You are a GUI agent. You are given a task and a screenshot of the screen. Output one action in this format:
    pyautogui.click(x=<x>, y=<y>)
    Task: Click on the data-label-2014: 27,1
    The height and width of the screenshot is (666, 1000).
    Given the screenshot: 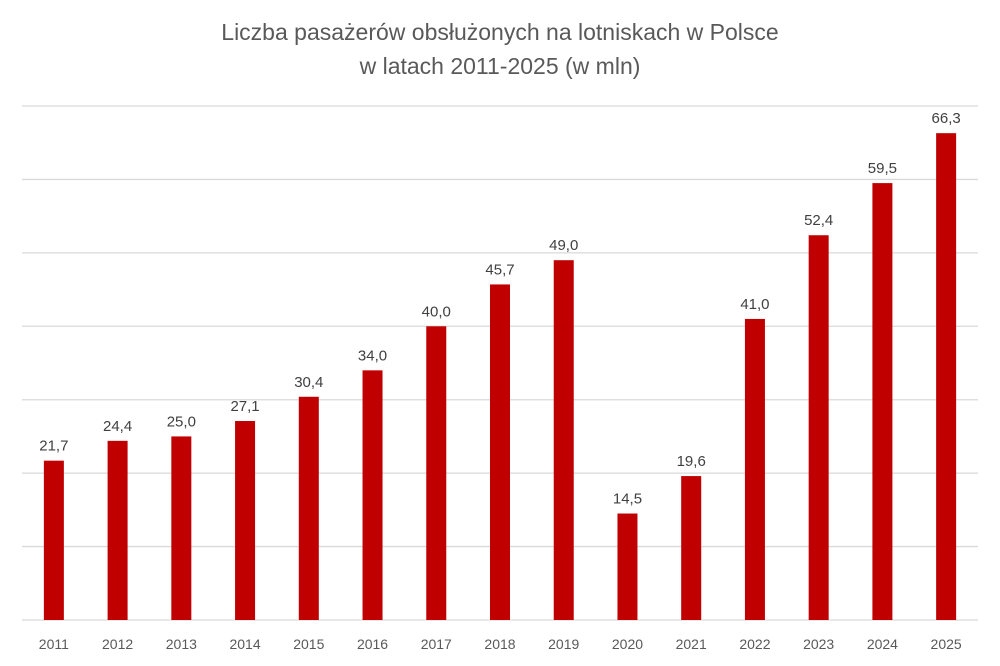 What is the action you would take?
    pyautogui.click(x=244, y=406)
    